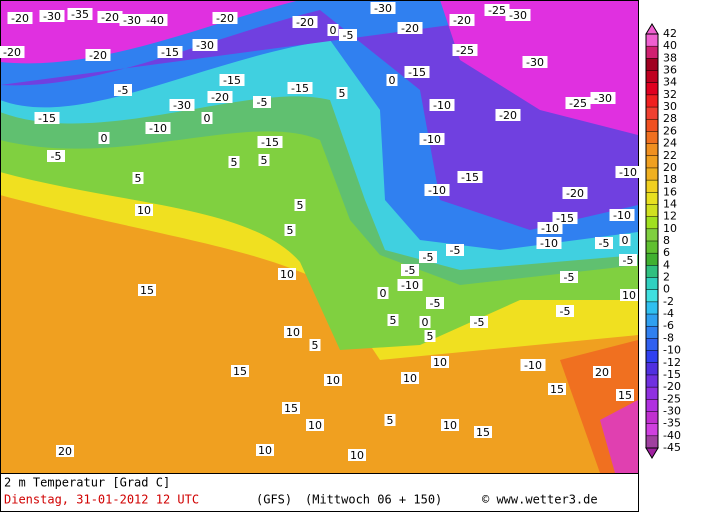 Image resolution: width=704 pixels, height=513 pixels. What do you see at coordinates (672, 423) in the screenshot?
I see `legend-label: -35` at bounding box center [672, 423].